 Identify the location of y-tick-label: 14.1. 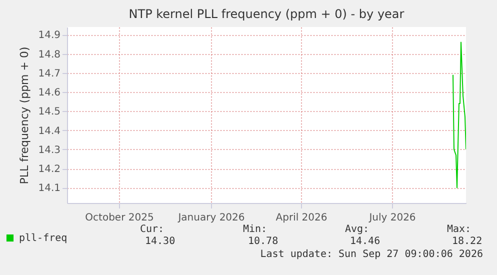
(49, 188).